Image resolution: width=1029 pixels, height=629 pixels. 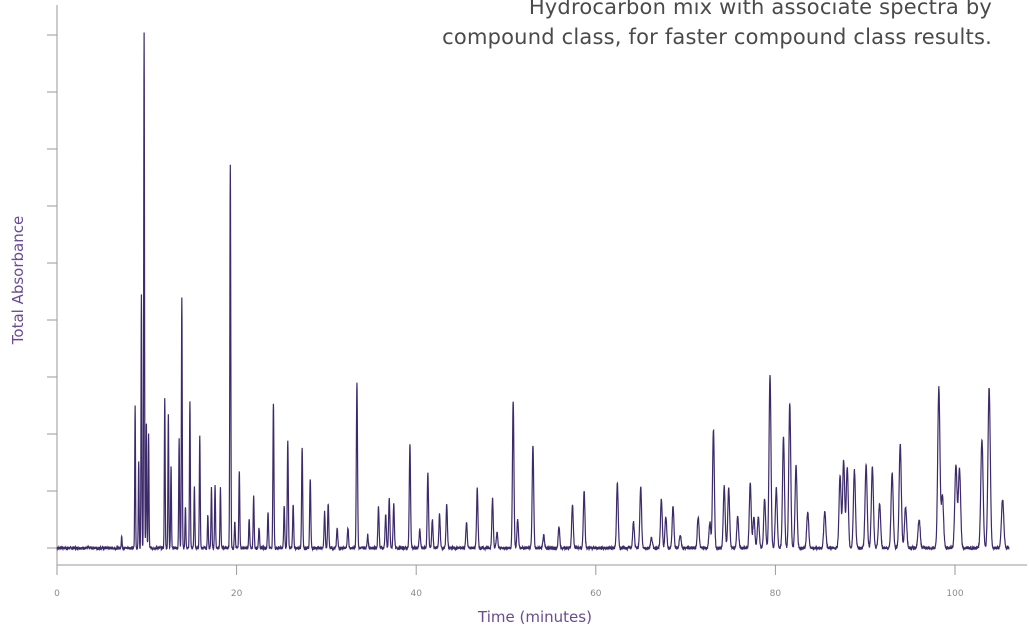 I want to click on x-tick-label: 40, so click(x=416, y=594).